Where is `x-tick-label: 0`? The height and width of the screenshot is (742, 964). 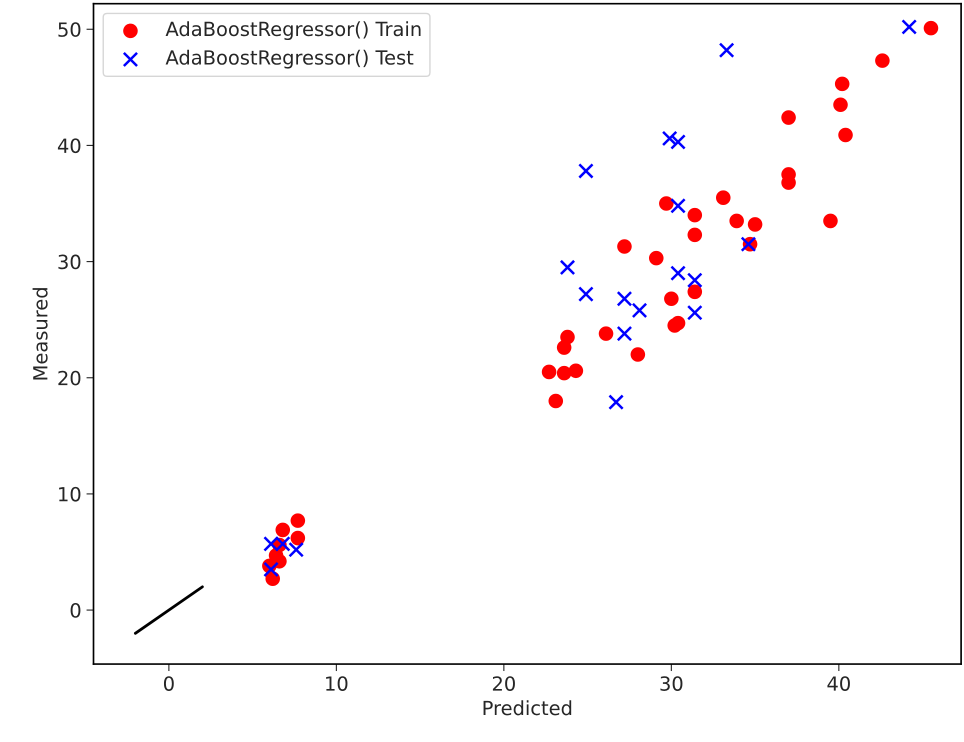
x-tick-label: 0 is located at coordinates (169, 683).